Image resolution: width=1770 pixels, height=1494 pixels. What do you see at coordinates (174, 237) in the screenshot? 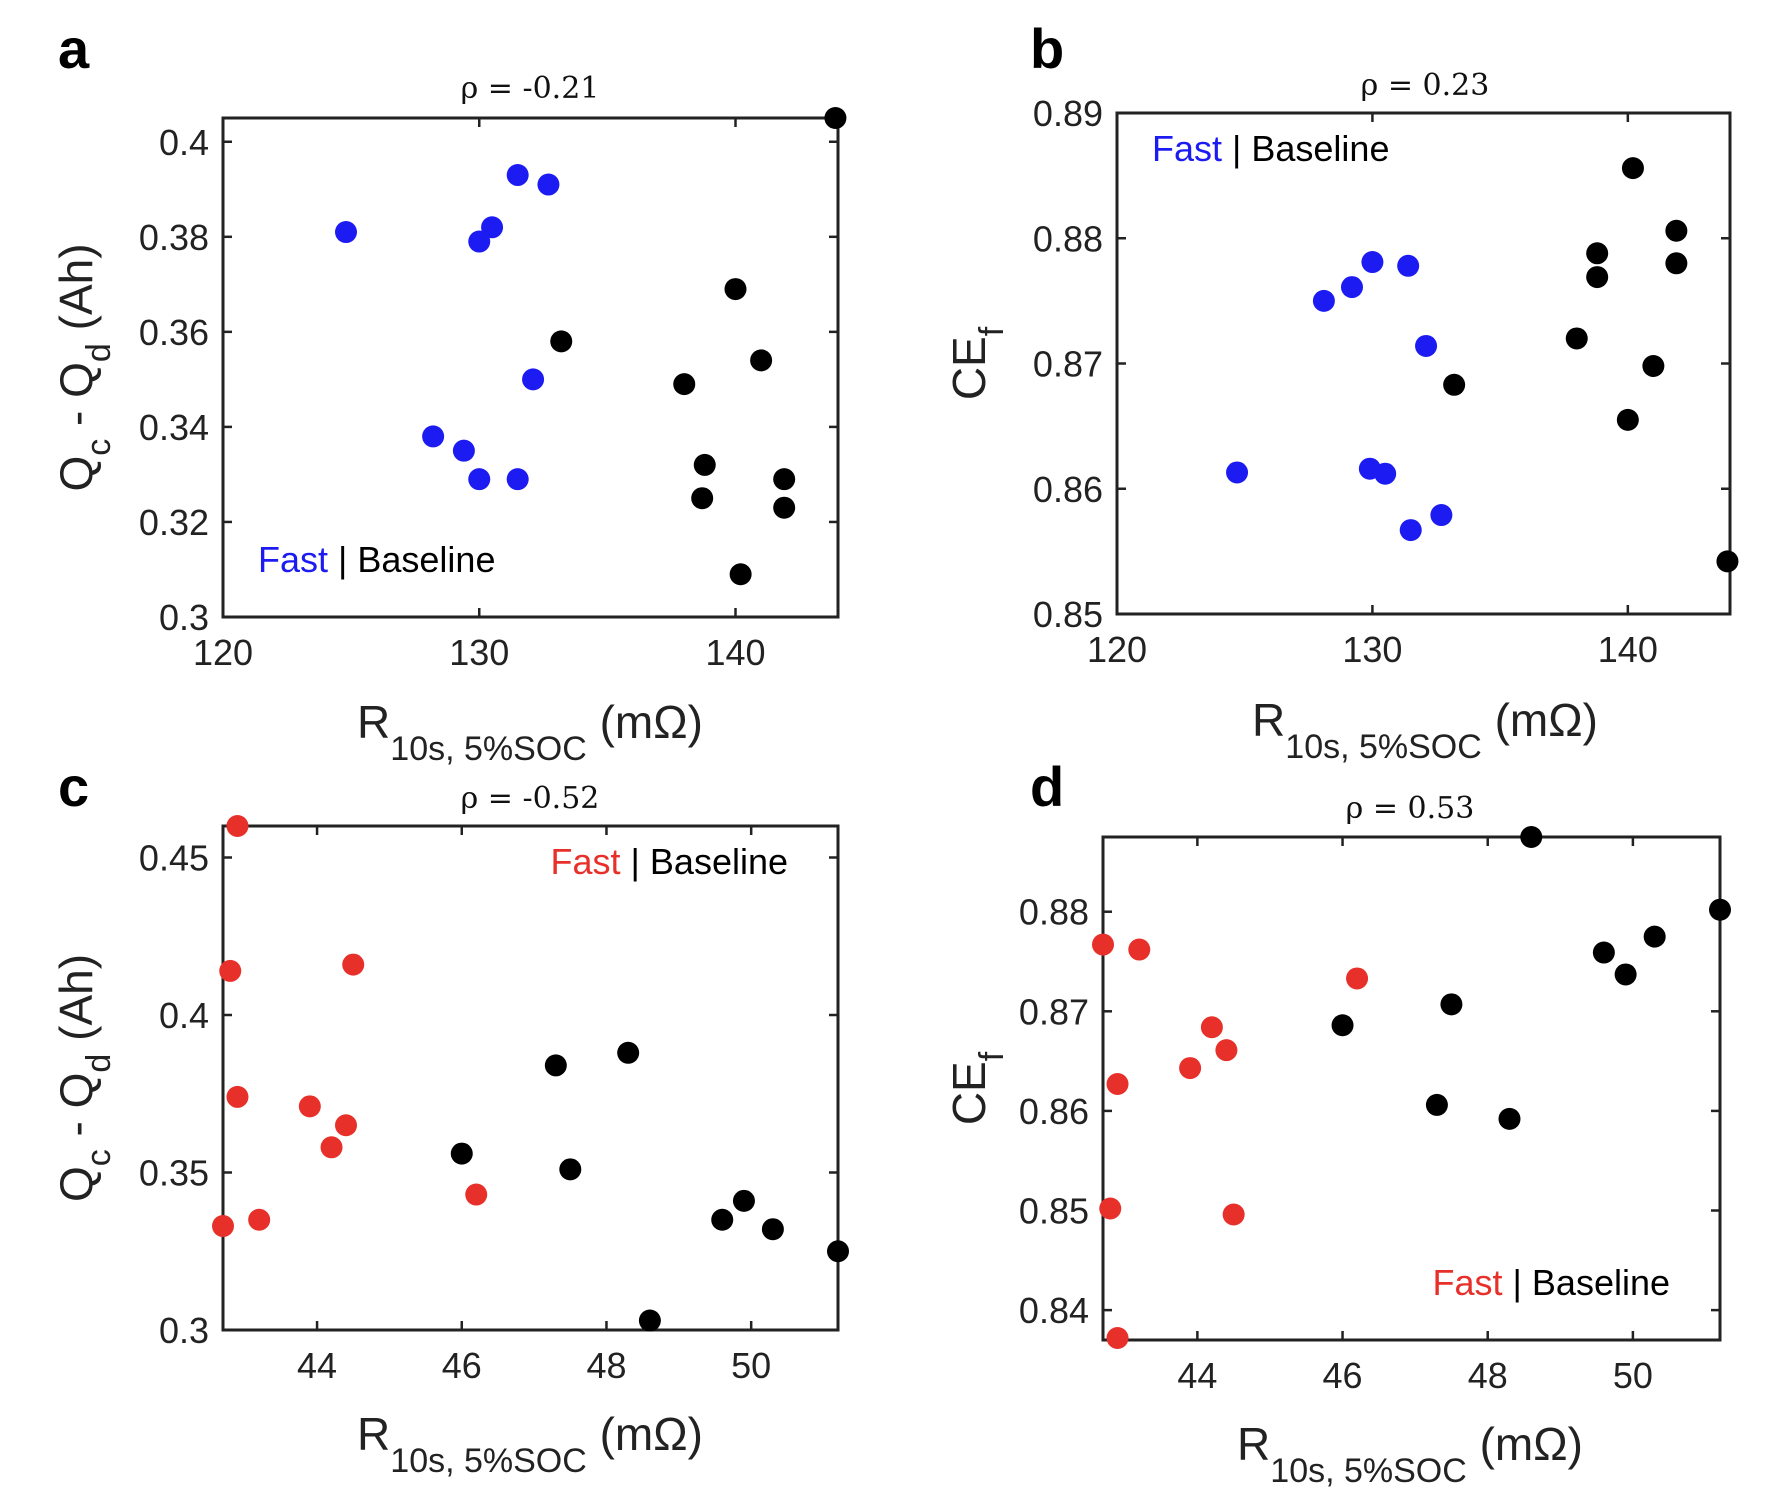
I see `y-tick-label: 0.38` at bounding box center [174, 237].